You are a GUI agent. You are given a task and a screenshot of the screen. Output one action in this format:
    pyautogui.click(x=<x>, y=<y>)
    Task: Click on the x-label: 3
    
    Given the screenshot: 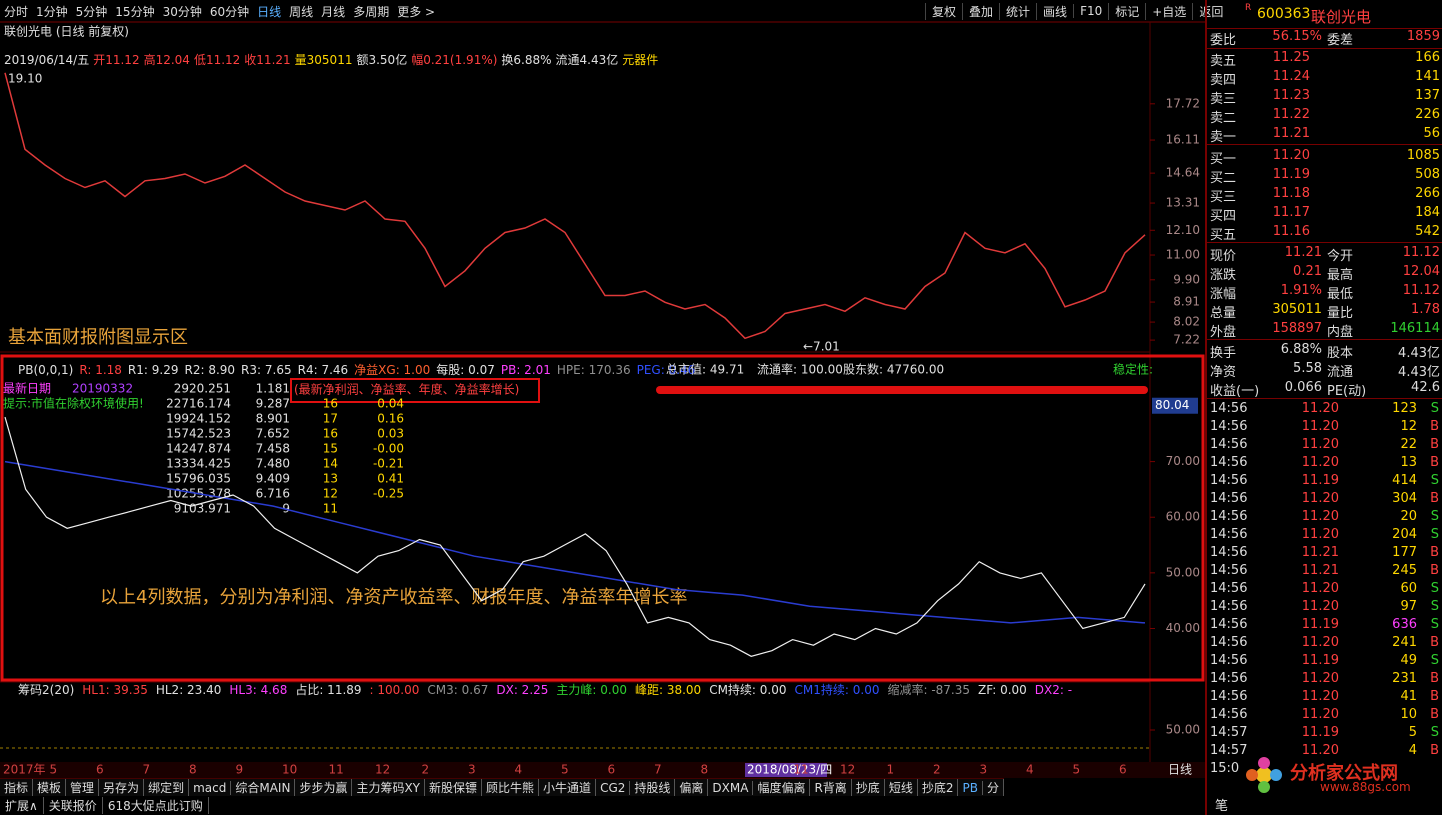 What is the action you would take?
    pyautogui.click(x=472, y=770)
    